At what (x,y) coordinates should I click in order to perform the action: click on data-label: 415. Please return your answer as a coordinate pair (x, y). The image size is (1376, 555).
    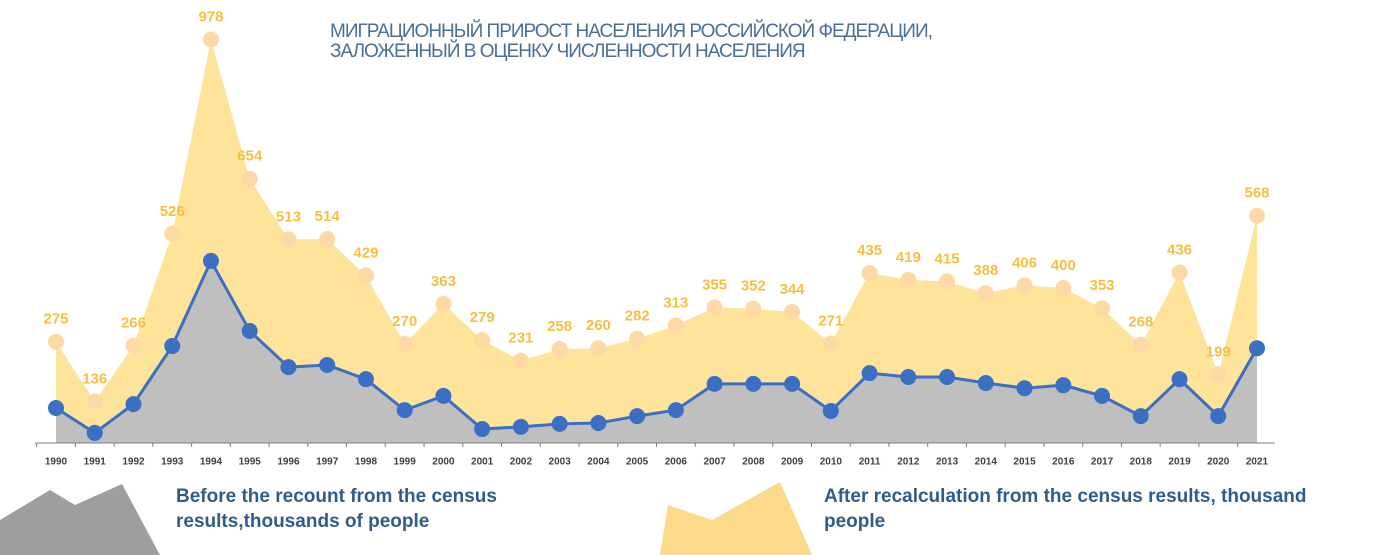
    Looking at the image, I should click on (947, 259).